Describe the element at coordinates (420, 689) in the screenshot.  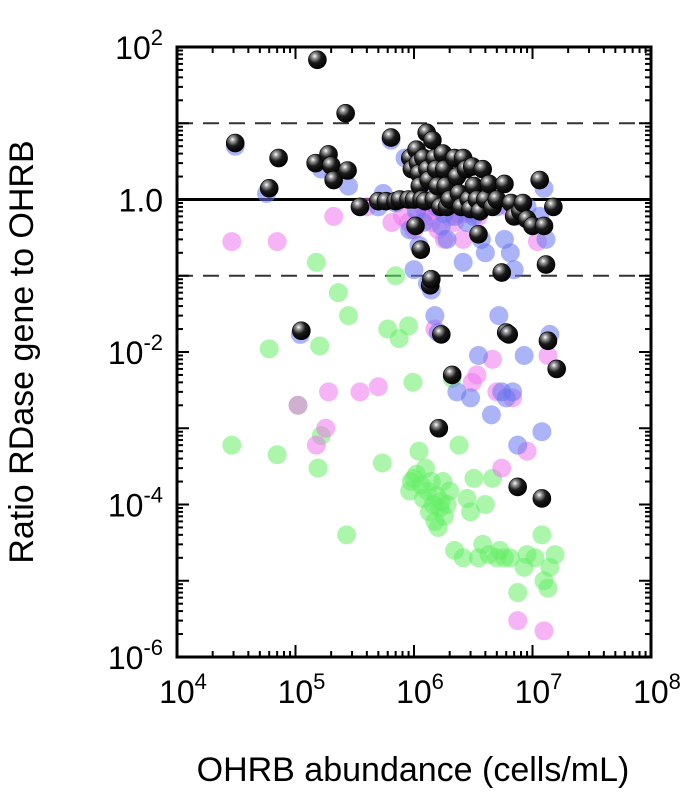
I see `x-tick-label: 10⁶` at that location.